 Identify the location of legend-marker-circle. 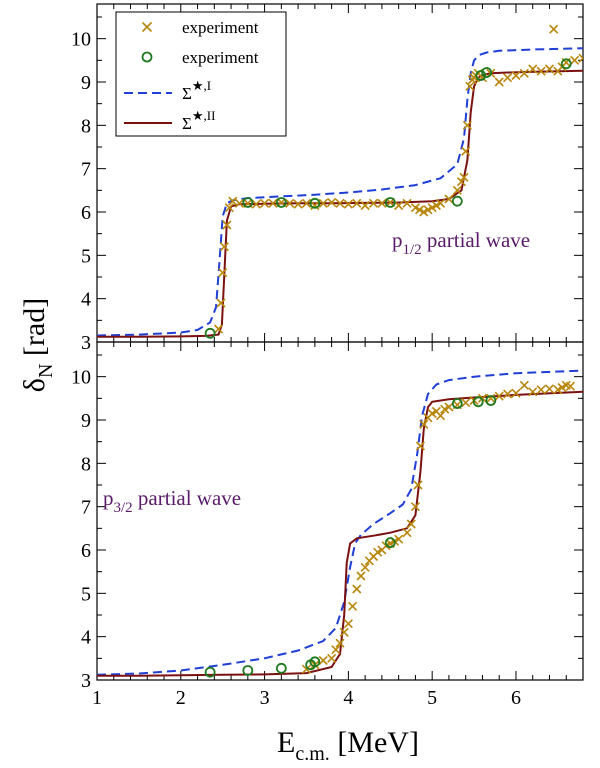
(147, 57).